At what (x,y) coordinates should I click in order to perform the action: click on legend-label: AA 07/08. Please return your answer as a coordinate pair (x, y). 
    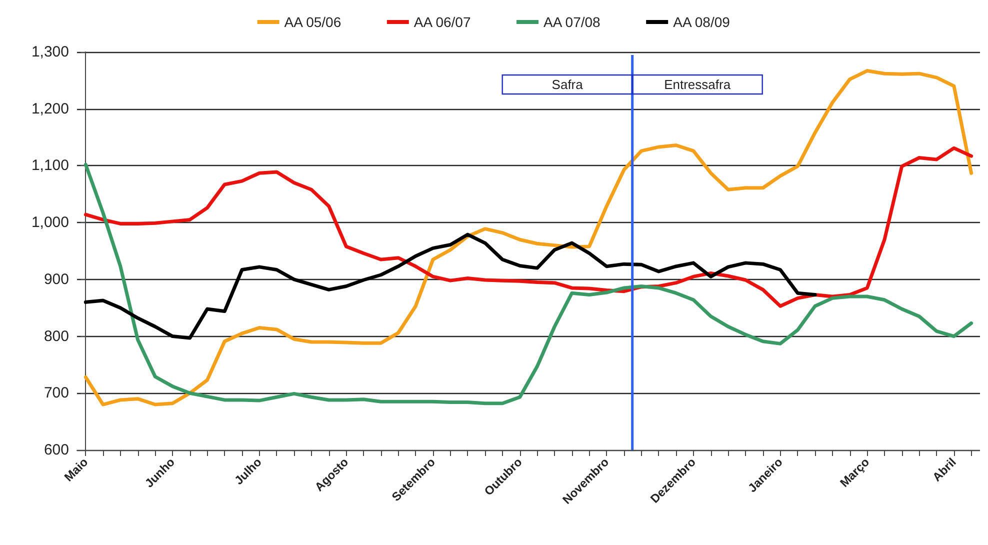
    Looking at the image, I should click on (572, 22).